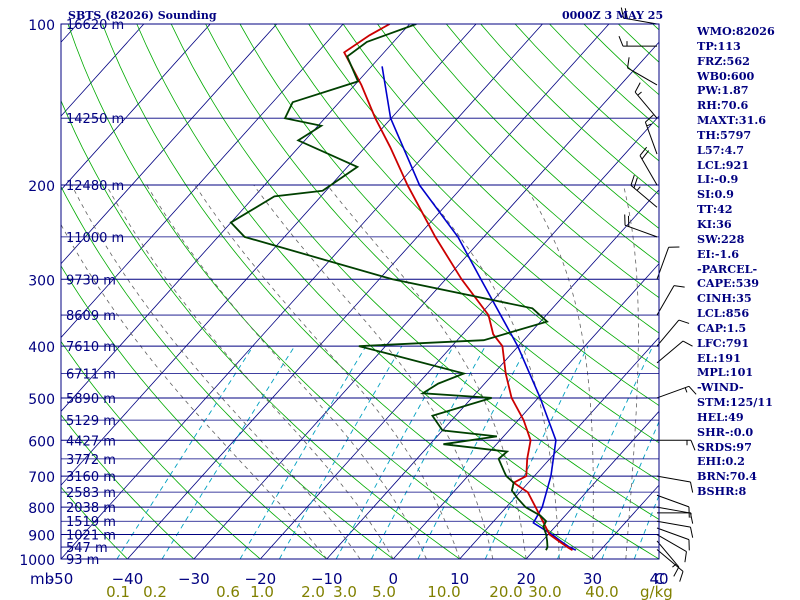  Describe the element at coordinates (393, 579) in the screenshot. I see `temperature-tick-label: 0` at that location.